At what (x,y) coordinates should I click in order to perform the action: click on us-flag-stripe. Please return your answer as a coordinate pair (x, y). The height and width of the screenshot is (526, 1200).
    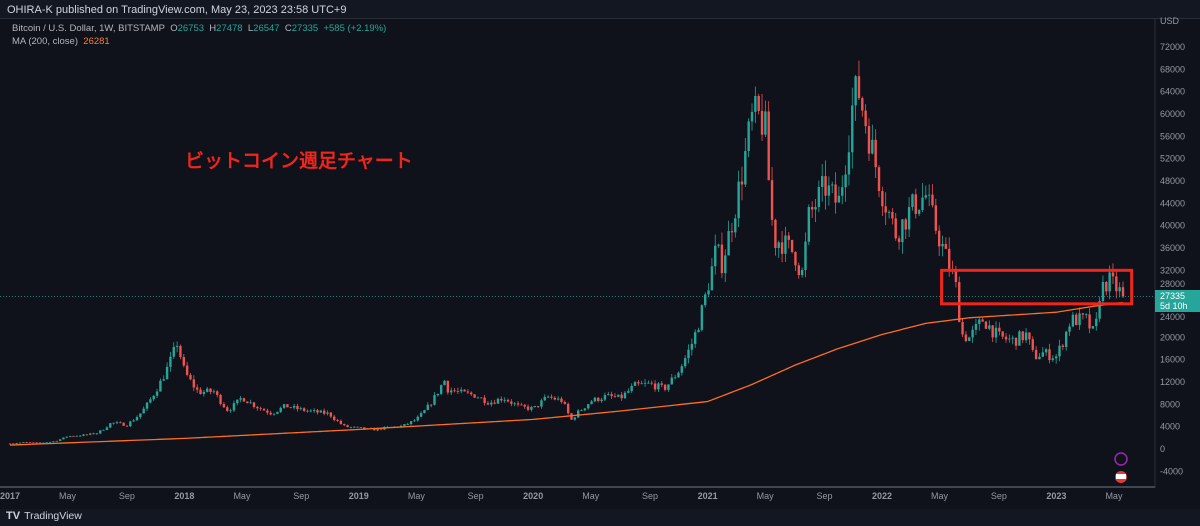
    Looking at the image, I should click on (1121, 476).